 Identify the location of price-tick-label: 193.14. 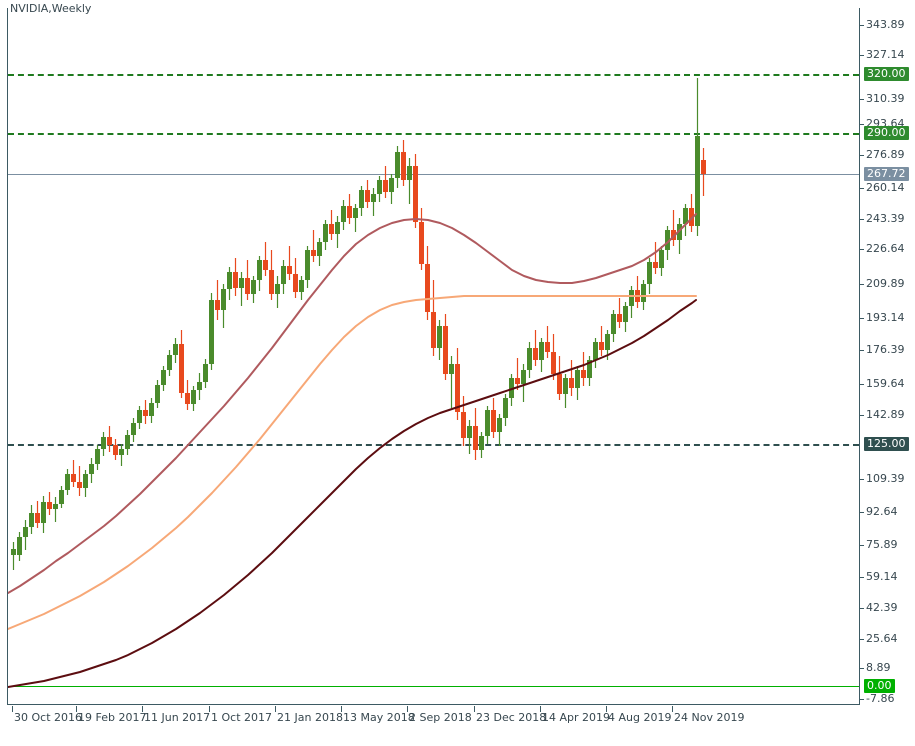
(885, 317).